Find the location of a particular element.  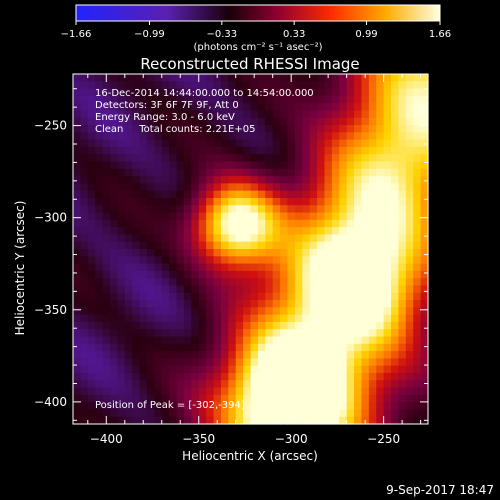

x-tick-label: −300 is located at coordinates (291, 439).